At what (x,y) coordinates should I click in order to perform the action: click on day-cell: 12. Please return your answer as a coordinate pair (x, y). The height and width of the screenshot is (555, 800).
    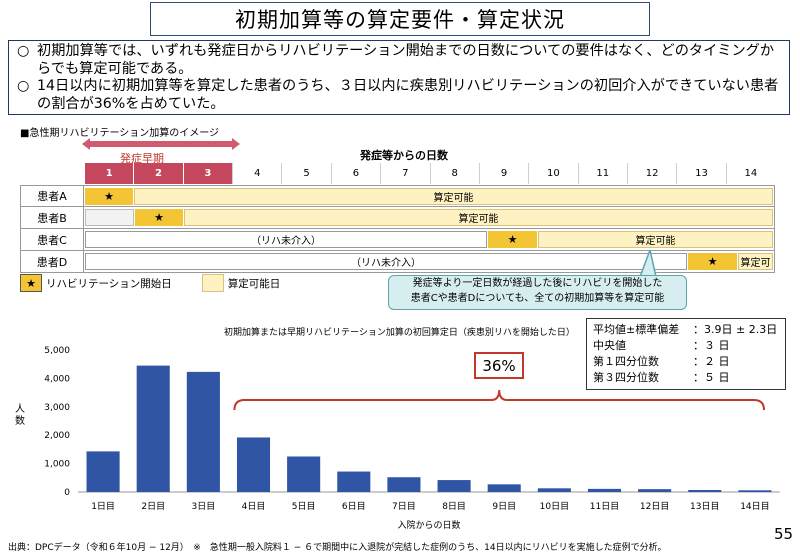
    Looking at the image, I should click on (651, 173).